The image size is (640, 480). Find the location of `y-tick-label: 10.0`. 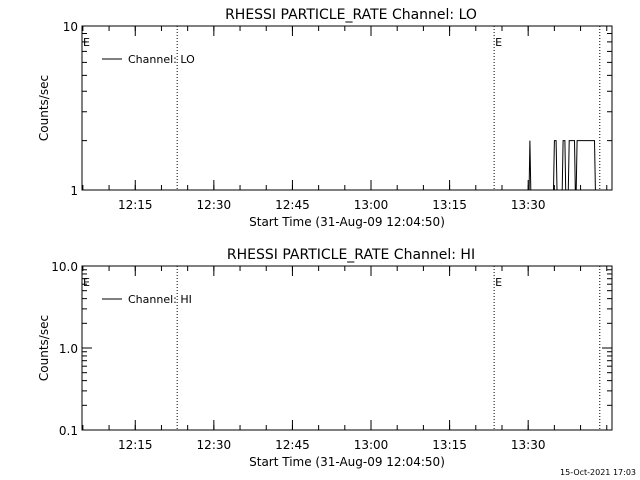

y-tick-label: 10.0 is located at coordinates (64, 267).